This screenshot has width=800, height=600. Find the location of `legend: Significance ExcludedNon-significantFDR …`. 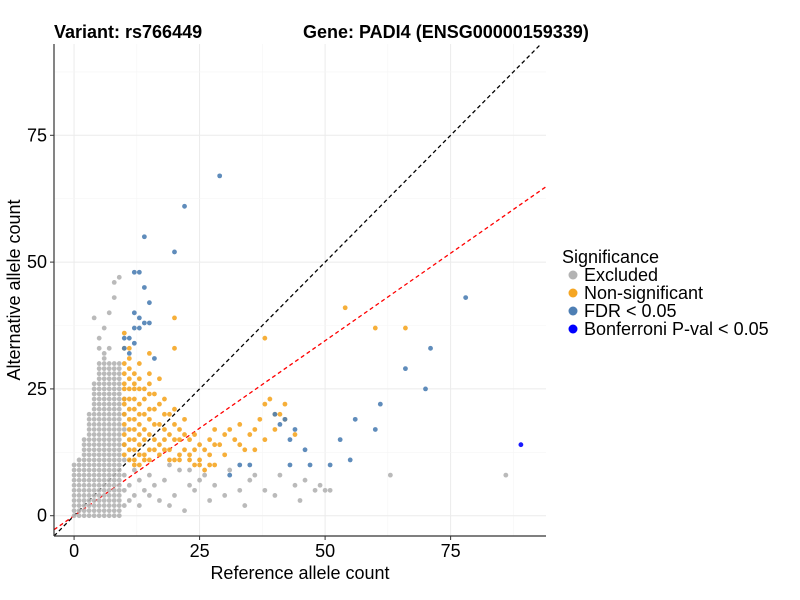

legend: Significance ExcludedNon-significantFDR … is located at coordinates (665, 293).